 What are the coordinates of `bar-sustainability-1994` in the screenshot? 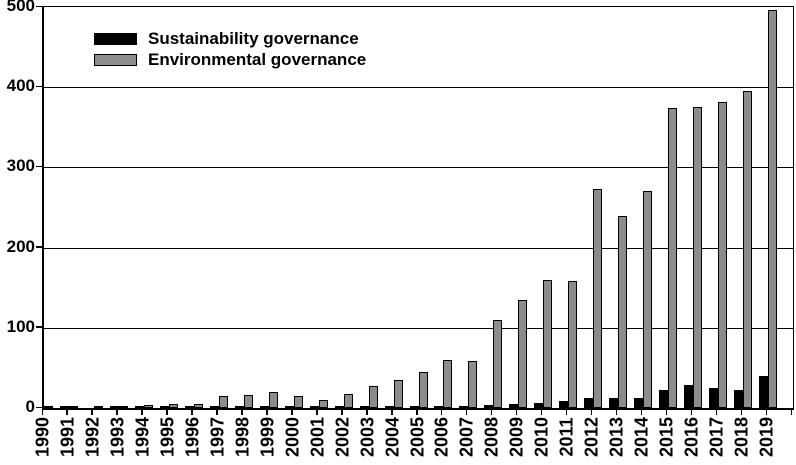 It's located at (139, 407).